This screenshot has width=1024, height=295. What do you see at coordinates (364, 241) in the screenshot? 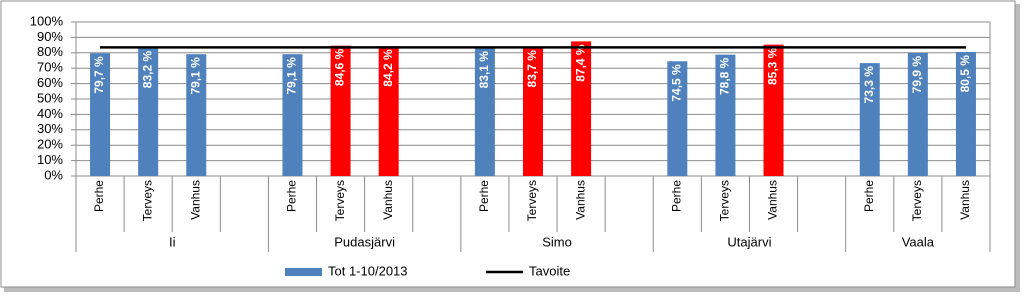
I see `group-label: Pudasjärvi` at bounding box center [364, 241].